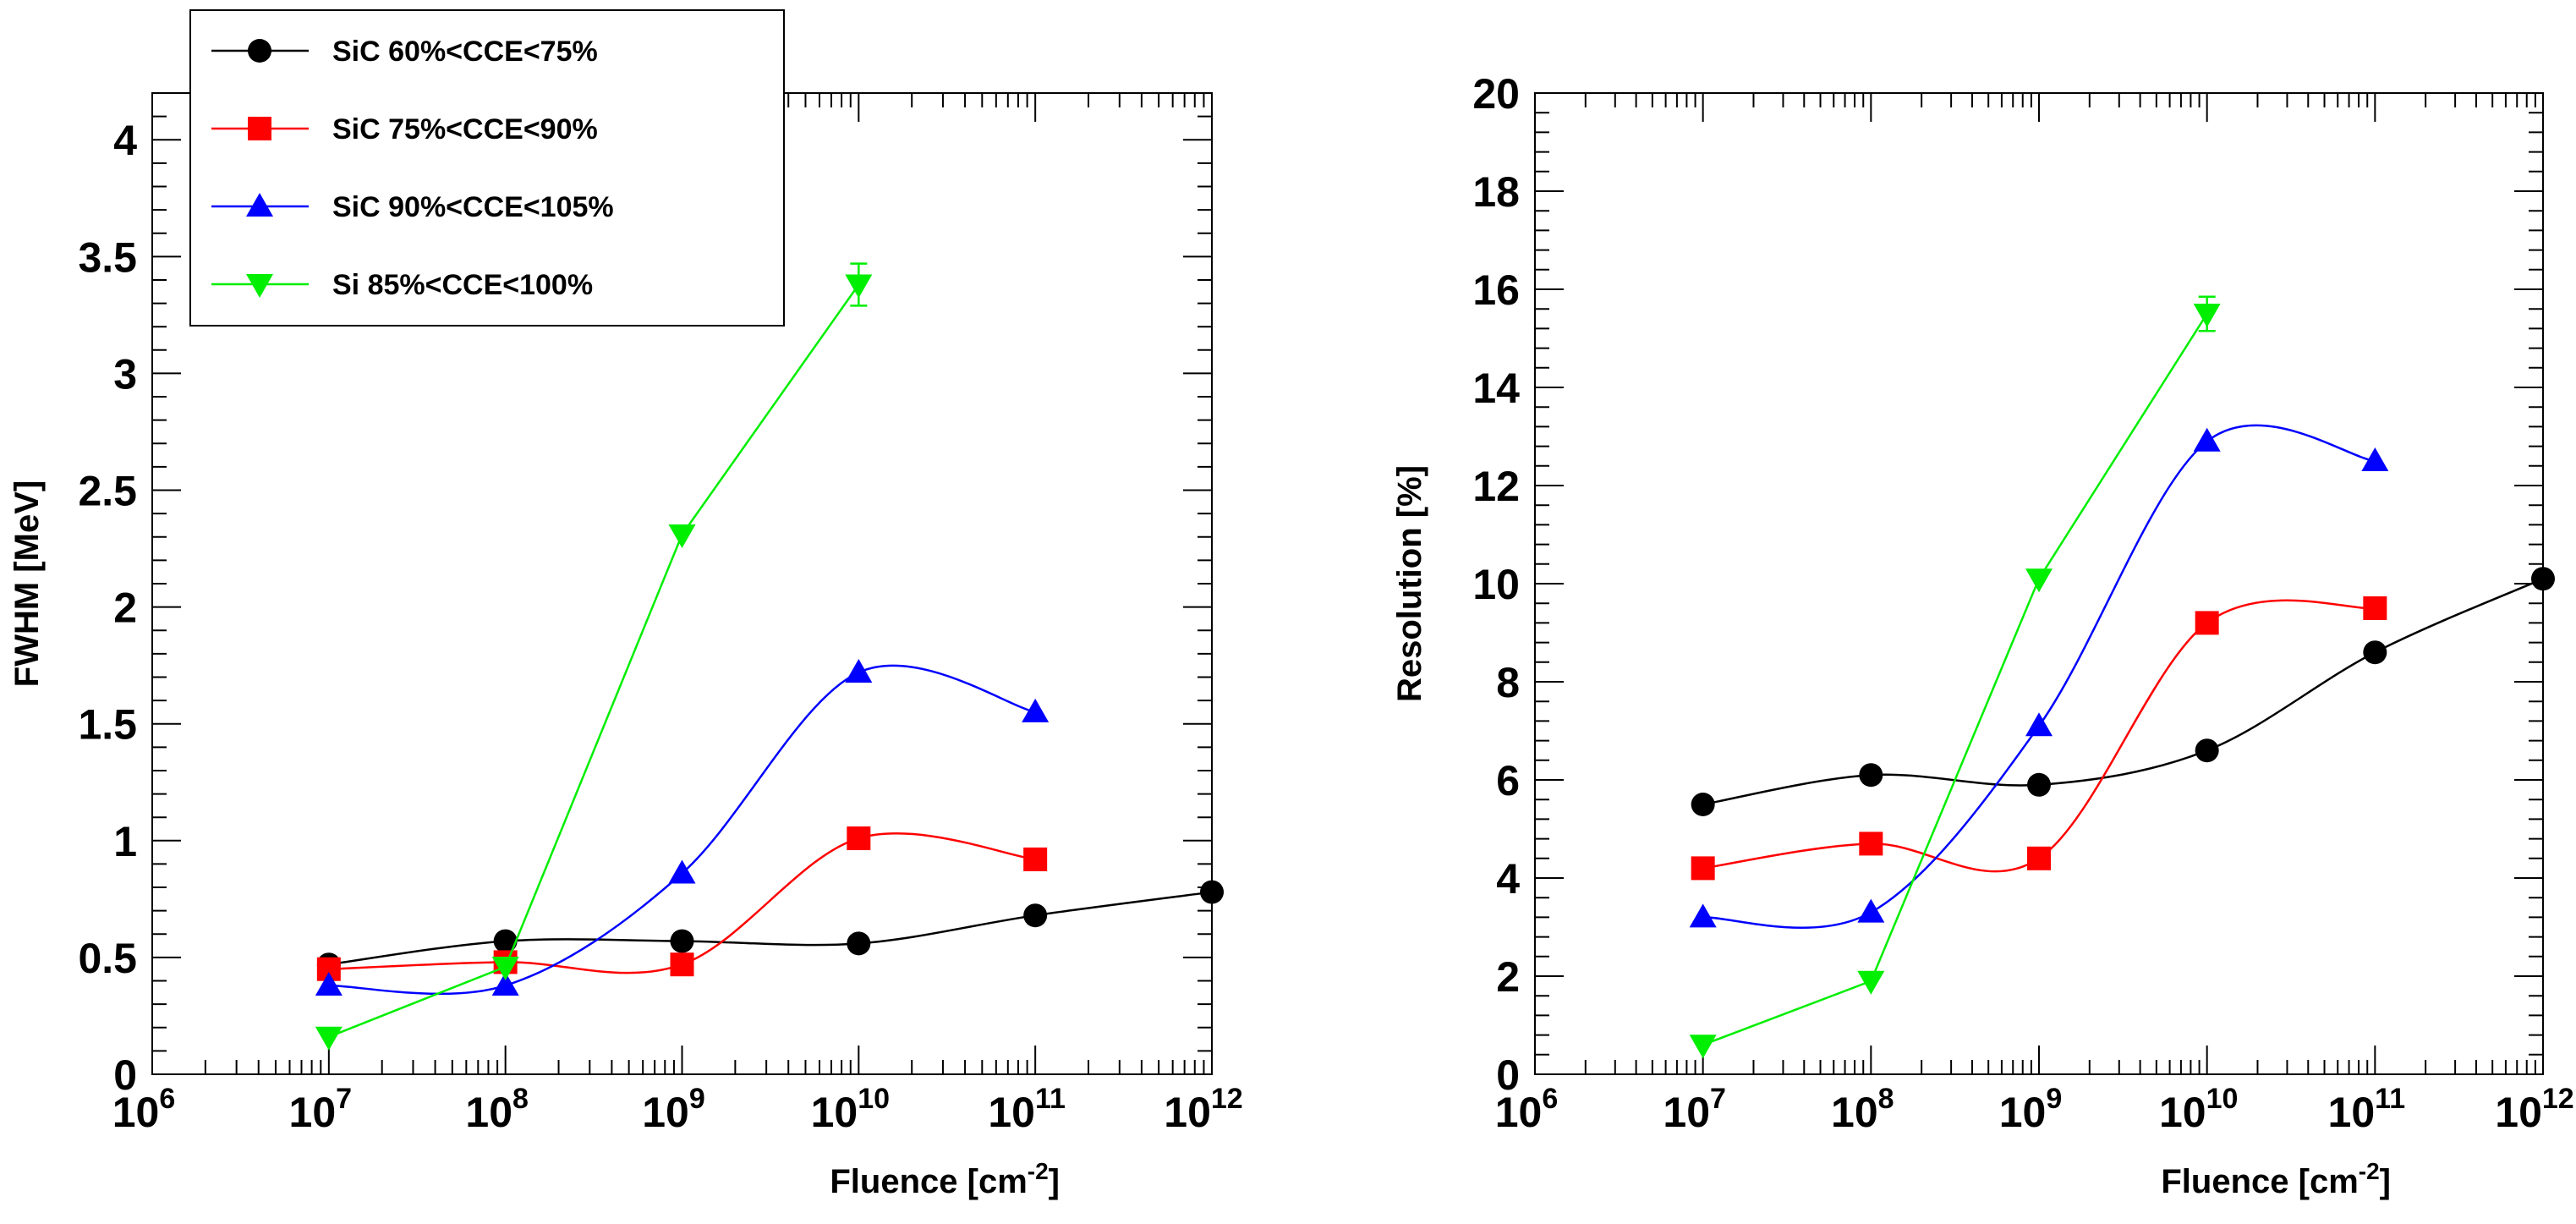 This screenshot has height=1224, width=2576. Describe the element at coordinates (107, 257) in the screenshot. I see `y-tick-label: 3.5` at that location.